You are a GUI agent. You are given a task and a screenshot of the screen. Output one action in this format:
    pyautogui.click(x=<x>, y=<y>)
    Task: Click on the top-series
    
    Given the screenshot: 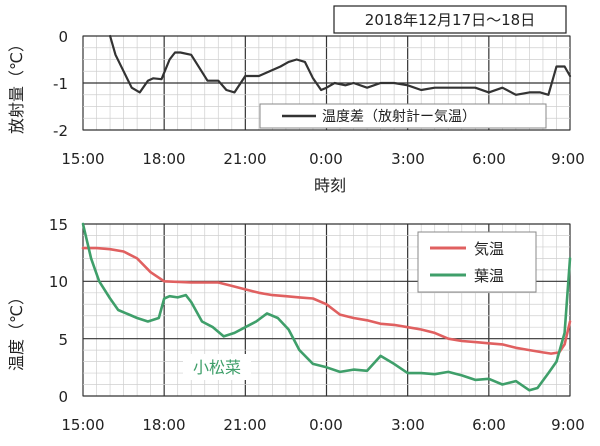 What is the action you would take?
    pyautogui.click(x=340, y=65)
    